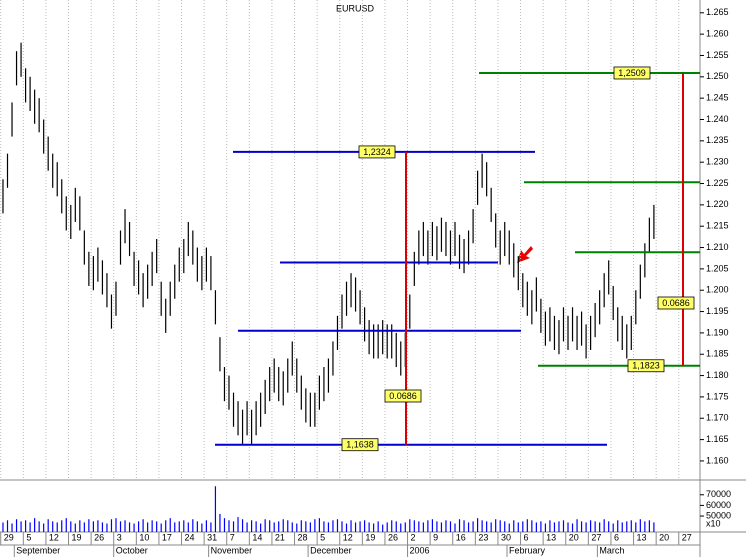 This screenshot has height=557, width=746. What do you see at coordinates (413, 537) in the screenshot?
I see `x-tick-label: 2` at bounding box center [413, 537].